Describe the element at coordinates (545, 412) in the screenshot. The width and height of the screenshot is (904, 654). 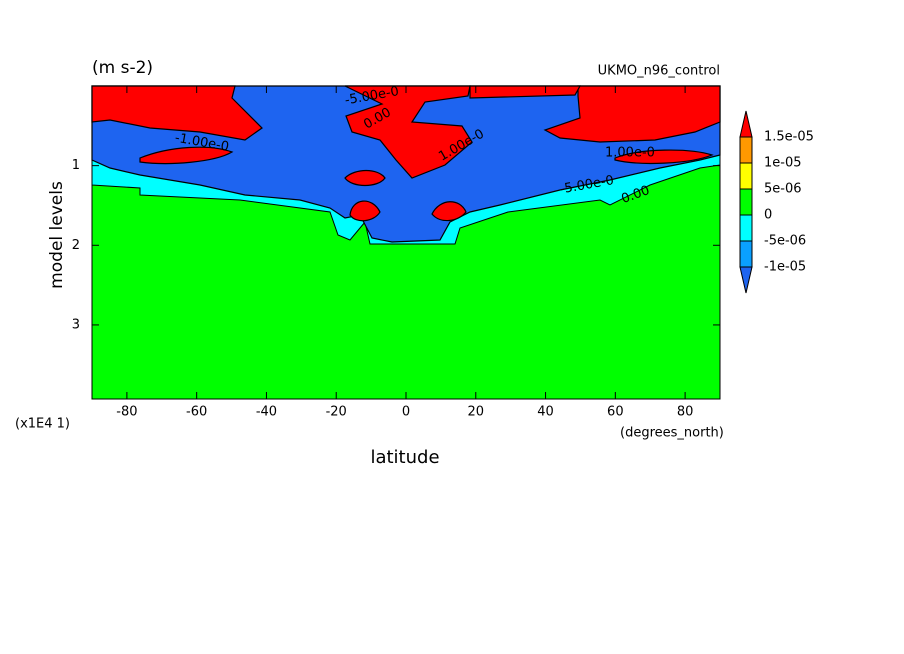
I see `x-tick-label: 40` at that location.